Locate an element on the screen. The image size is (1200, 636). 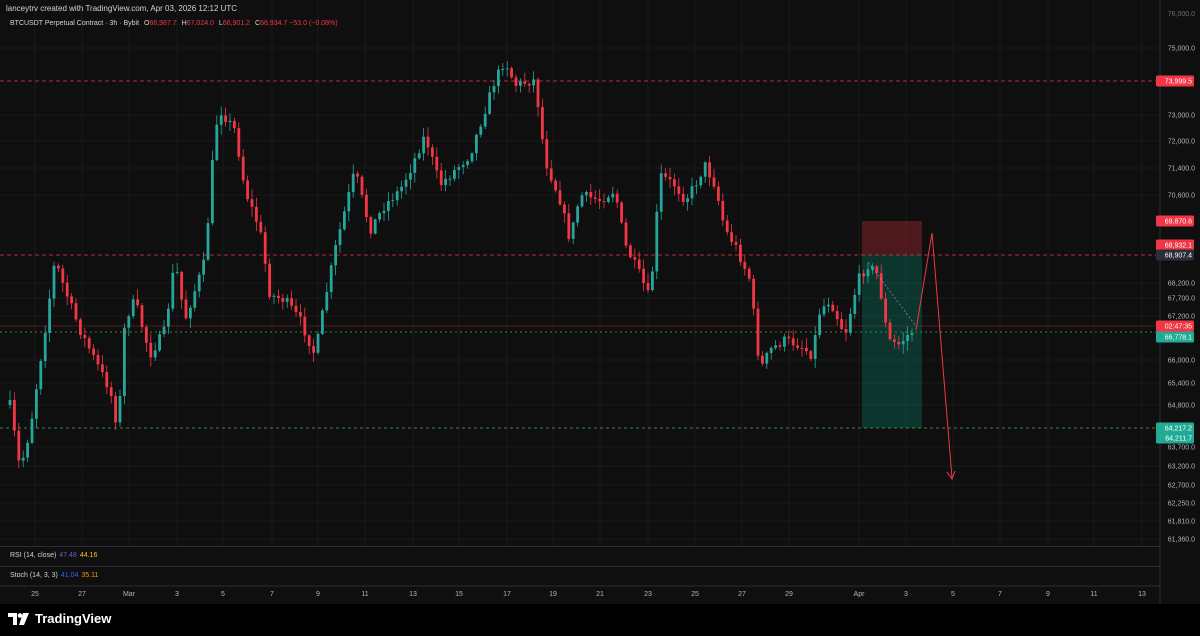
price-axis-label: 75,000.0 is located at coordinates (1181, 49).